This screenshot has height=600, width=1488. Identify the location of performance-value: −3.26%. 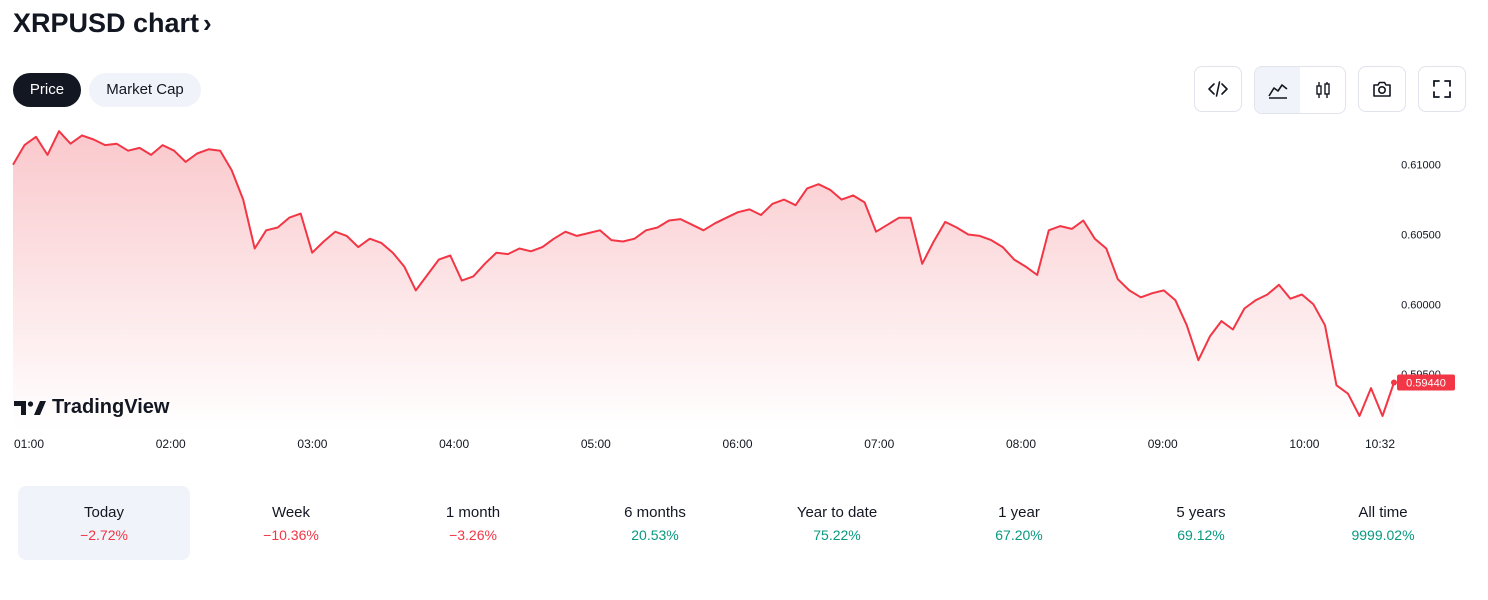
(473, 534).